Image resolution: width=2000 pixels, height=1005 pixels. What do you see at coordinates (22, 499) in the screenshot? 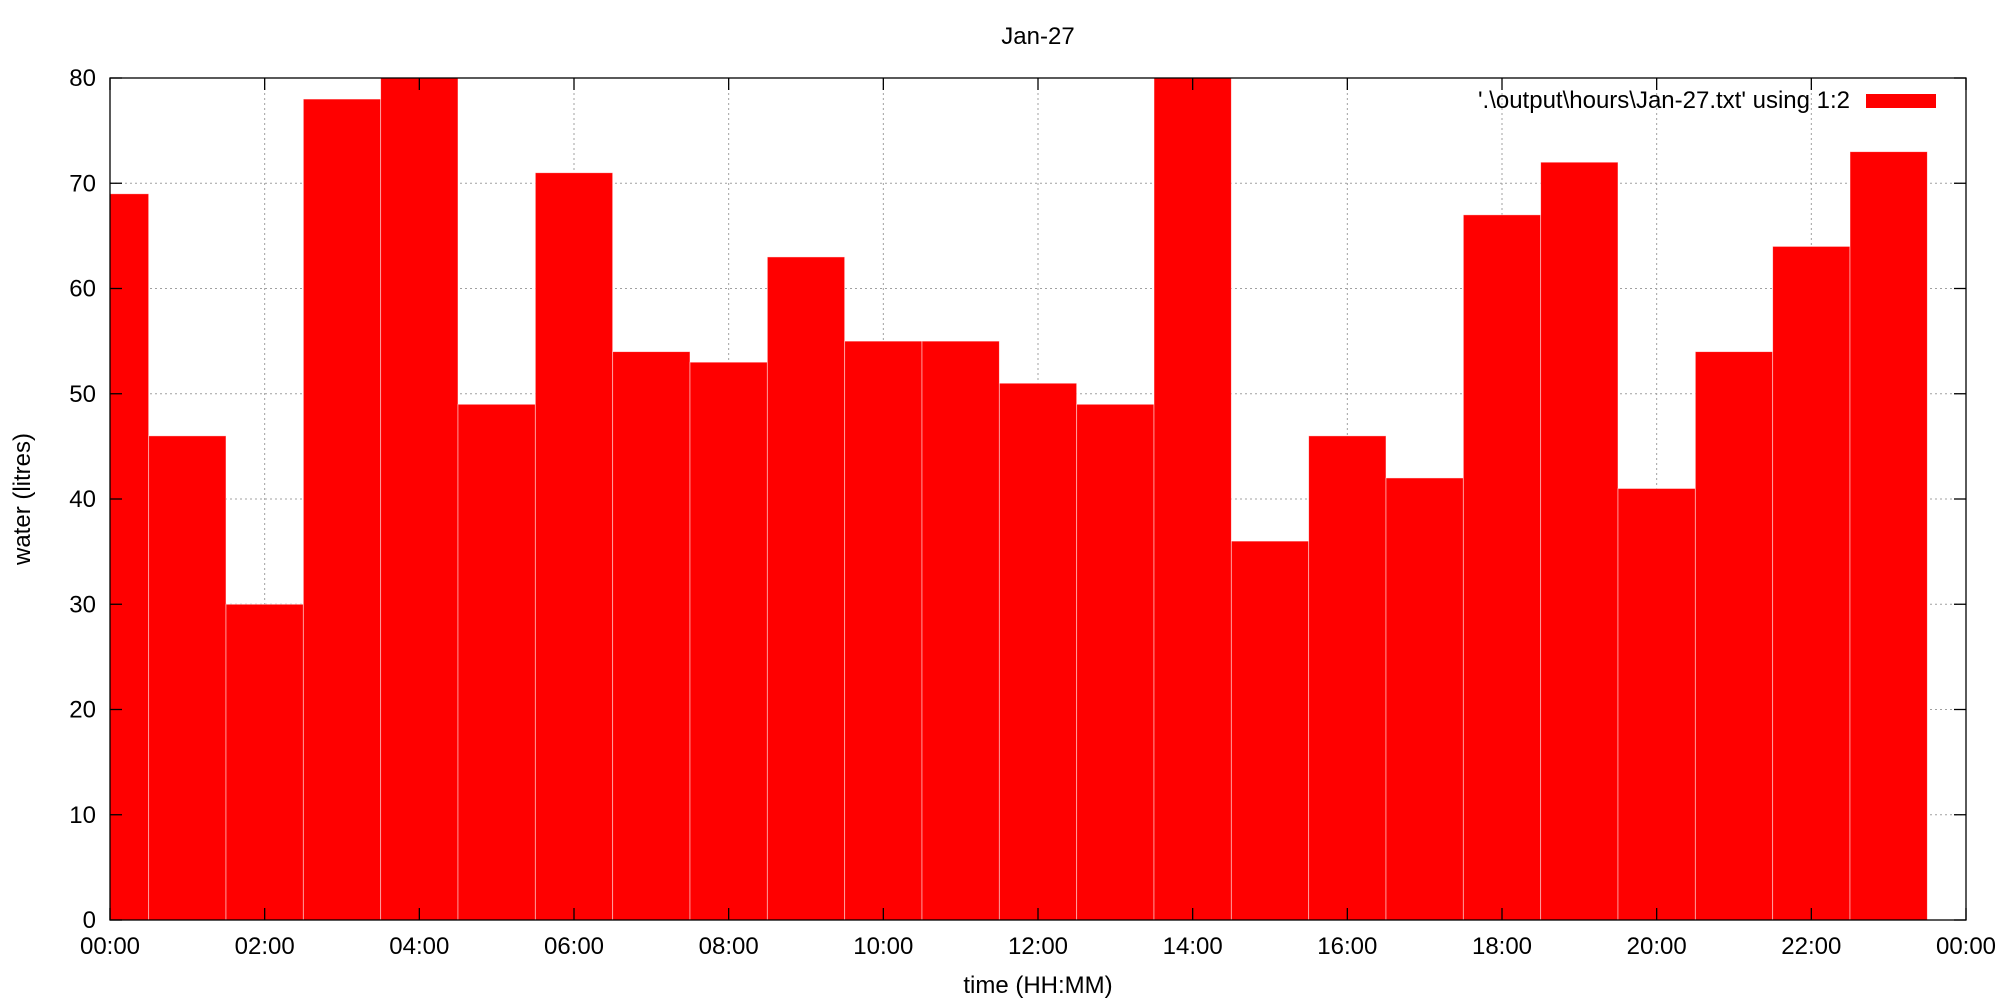
I see `y-axis-label: water (litres)` at bounding box center [22, 499].